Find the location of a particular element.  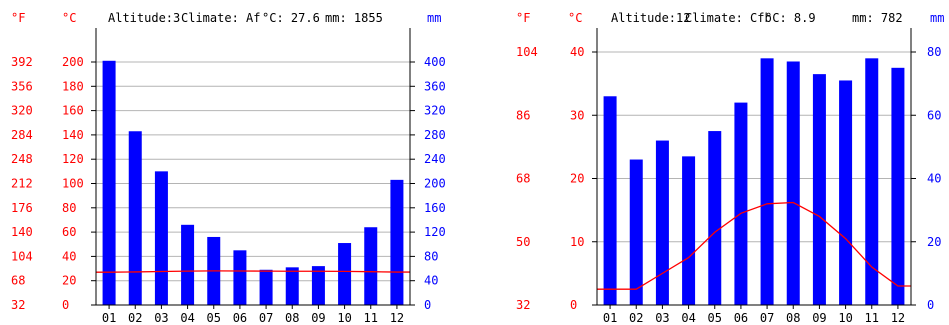

fahrenheit-tick-label: 86 is located at coordinates (523, 115).